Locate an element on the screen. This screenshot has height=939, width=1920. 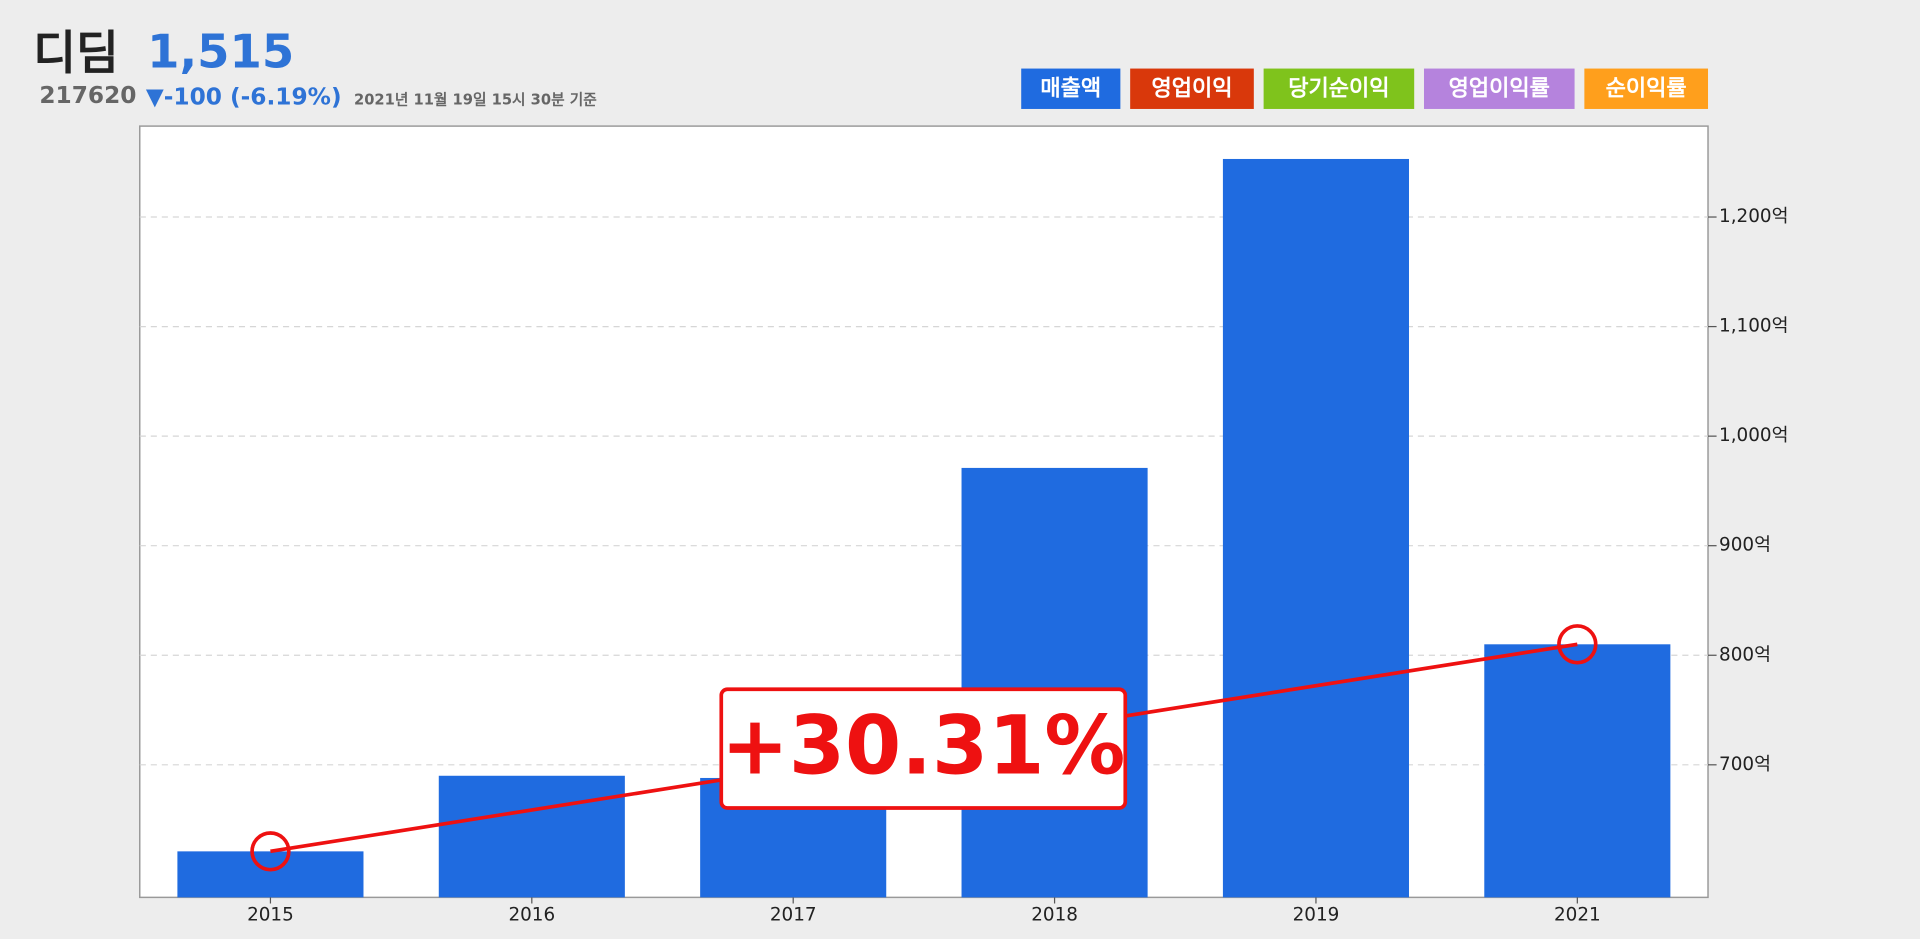
legend-label: 매출액 is located at coordinates (1070, 88).